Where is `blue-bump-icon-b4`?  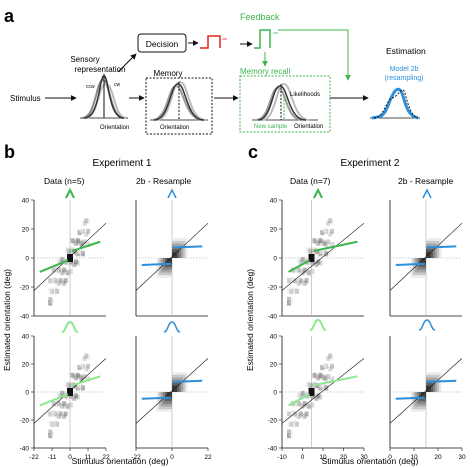 blue-bump-icon-b4 is located at coordinates (172, 327).